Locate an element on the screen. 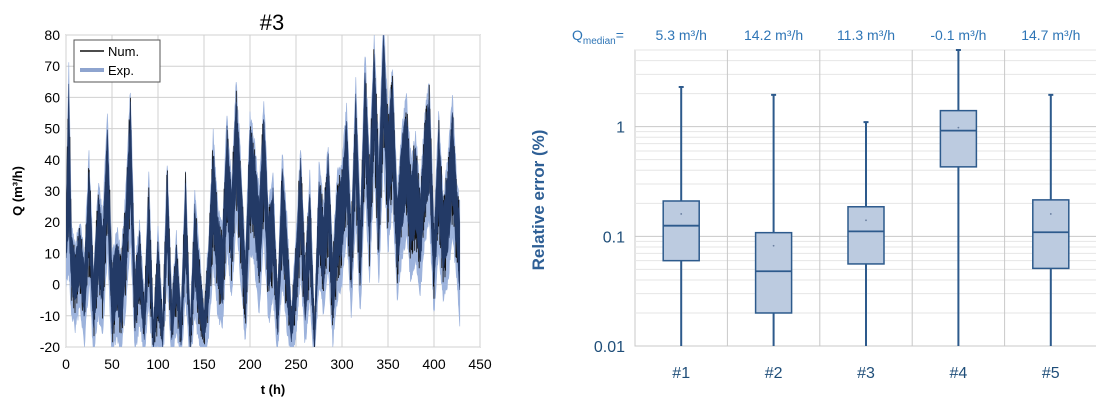 The width and height of the screenshot is (1096, 400). x-tick-label: 250 is located at coordinates (296, 364).